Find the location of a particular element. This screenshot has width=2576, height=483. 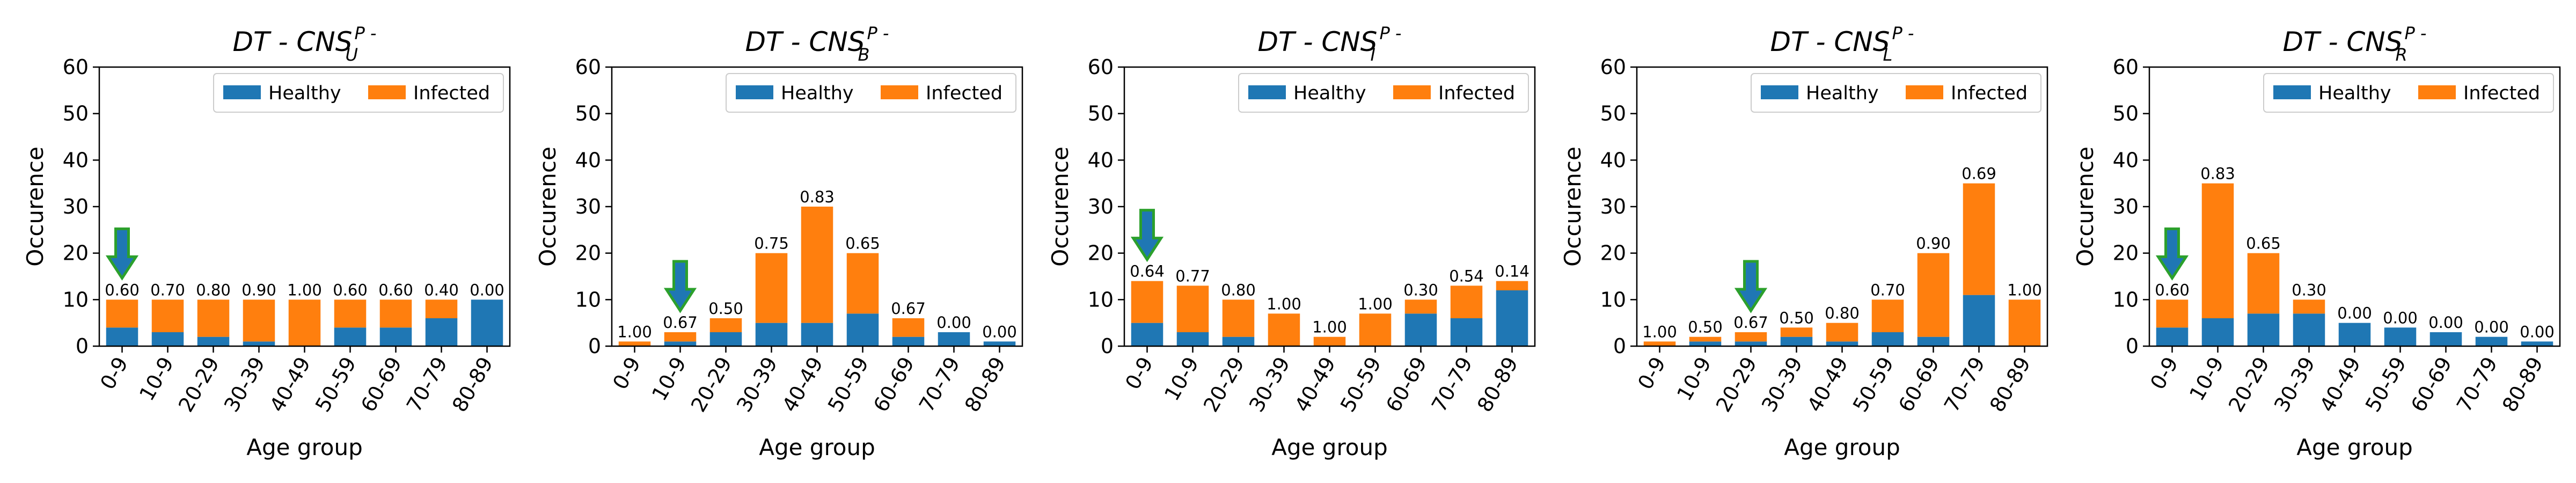

chart-title-subscript: R is located at coordinates (2401, 55).